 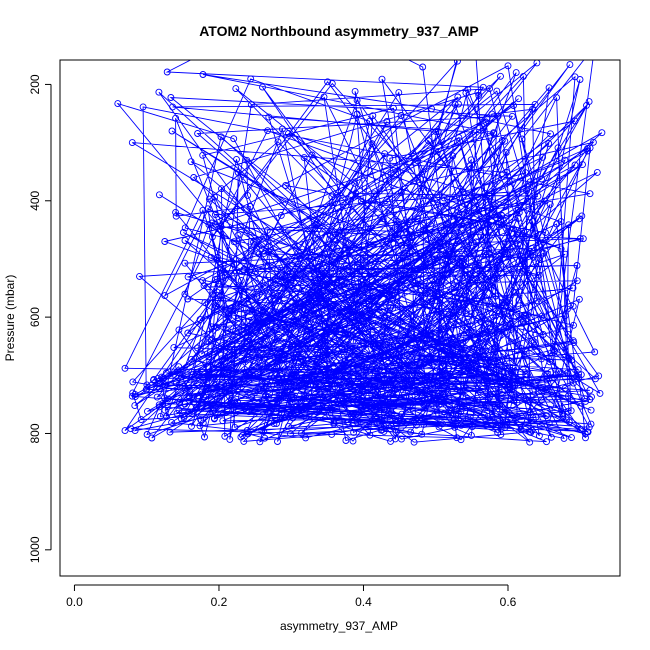 What do you see at coordinates (40, 318) in the screenshot?
I see `y-axis: 200 400 600 800 1000` at bounding box center [40, 318].